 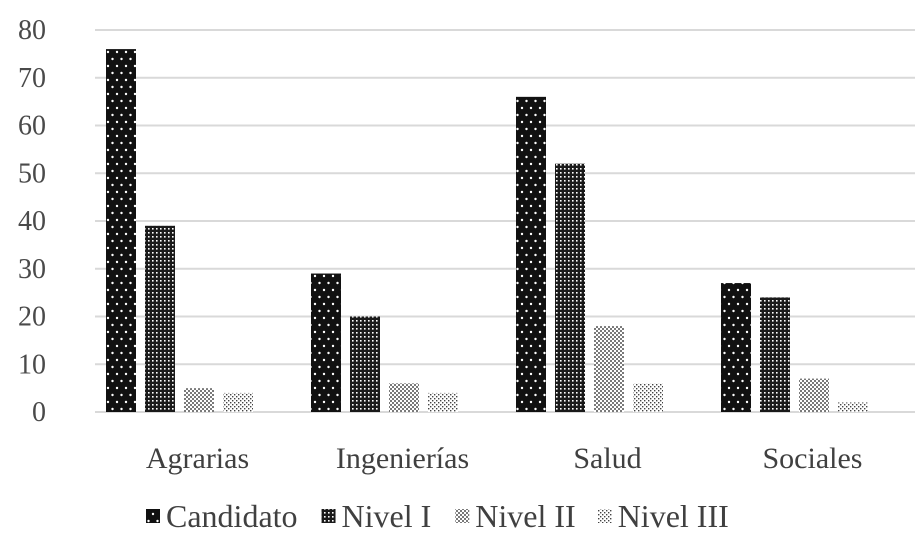 I want to click on y-axis: 0 10 20 30 40 50 60 70 80, so click(x=32, y=221).